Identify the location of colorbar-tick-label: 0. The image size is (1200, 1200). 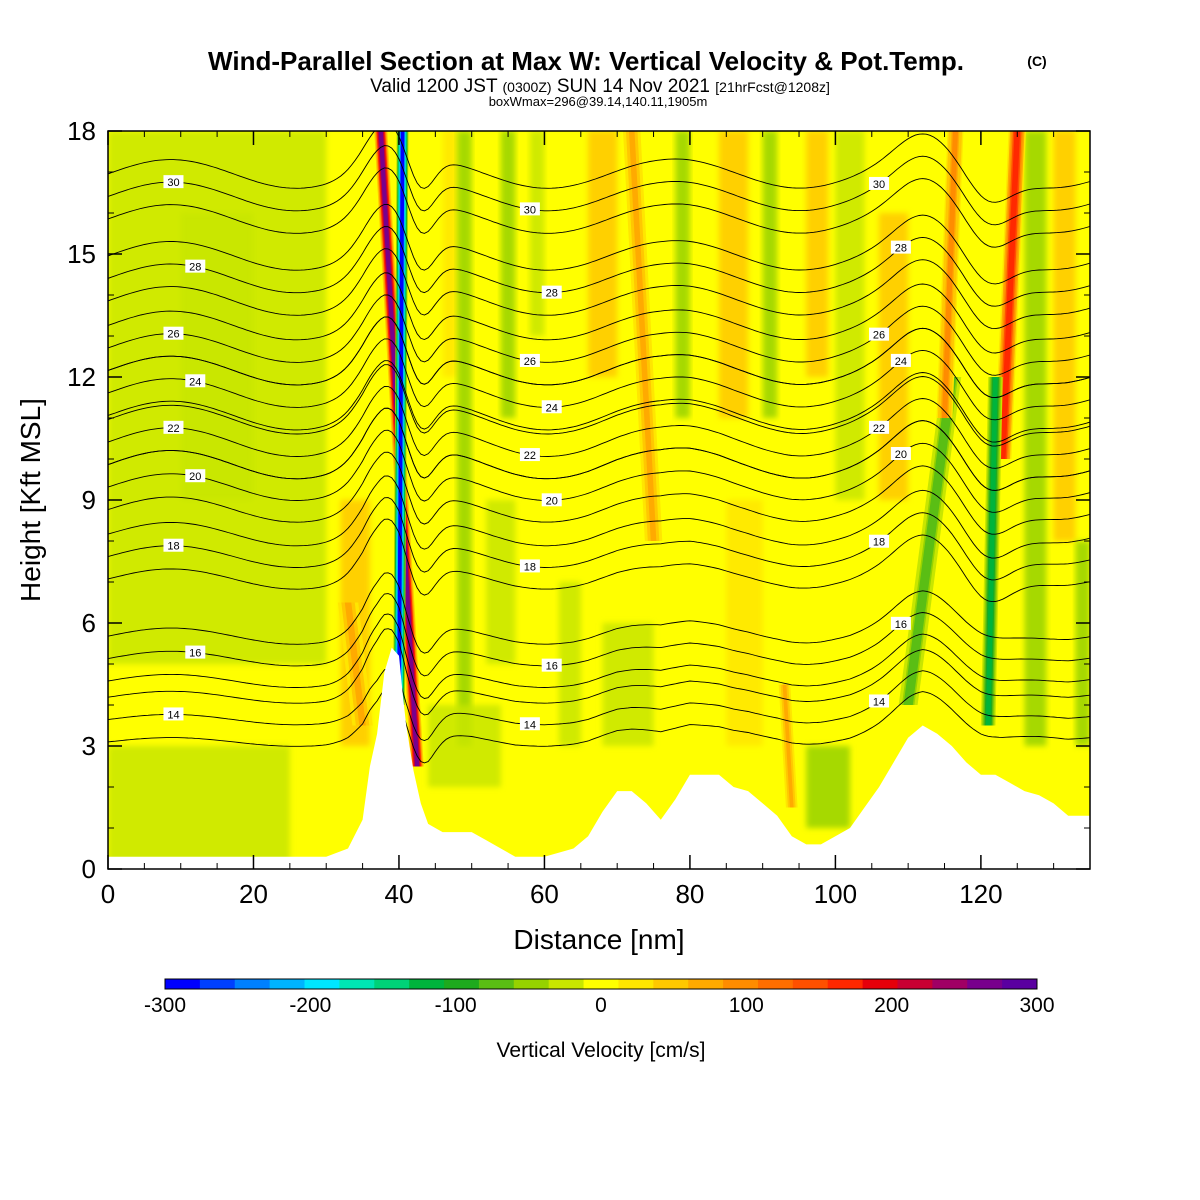
(601, 1005).